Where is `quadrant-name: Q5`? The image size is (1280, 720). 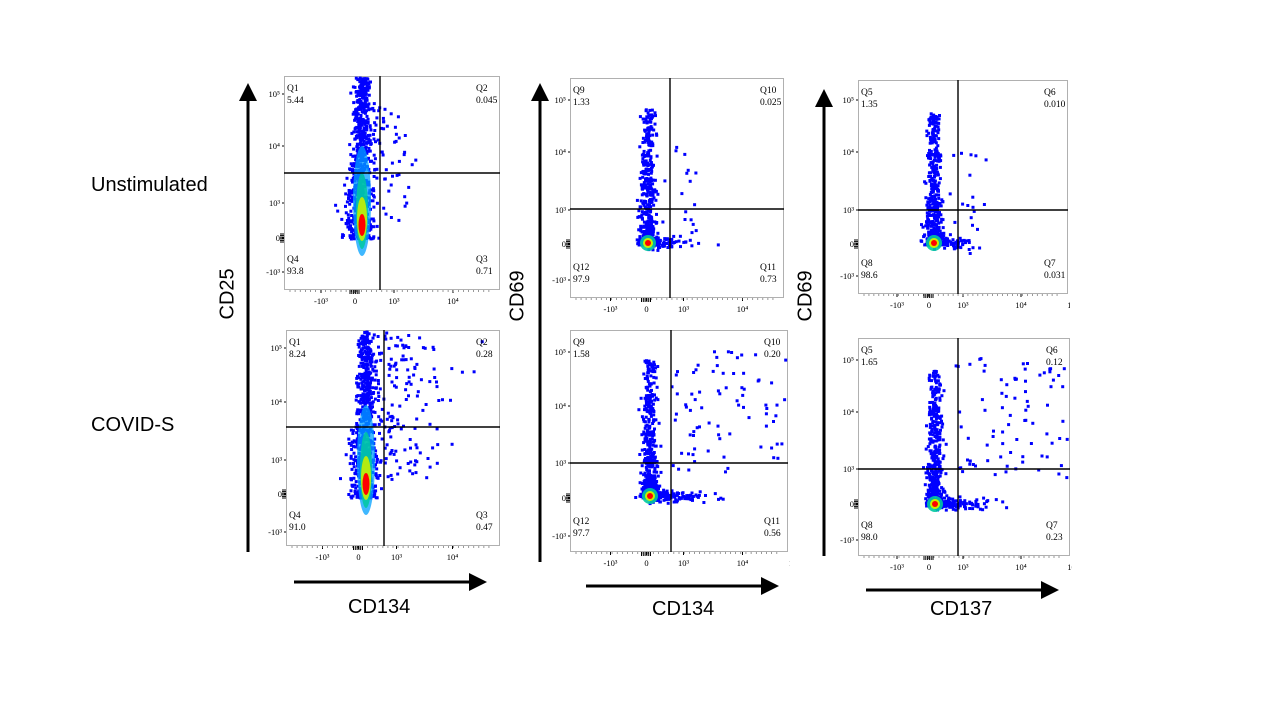 quadrant-name: Q5 is located at coordinates (867, 93).